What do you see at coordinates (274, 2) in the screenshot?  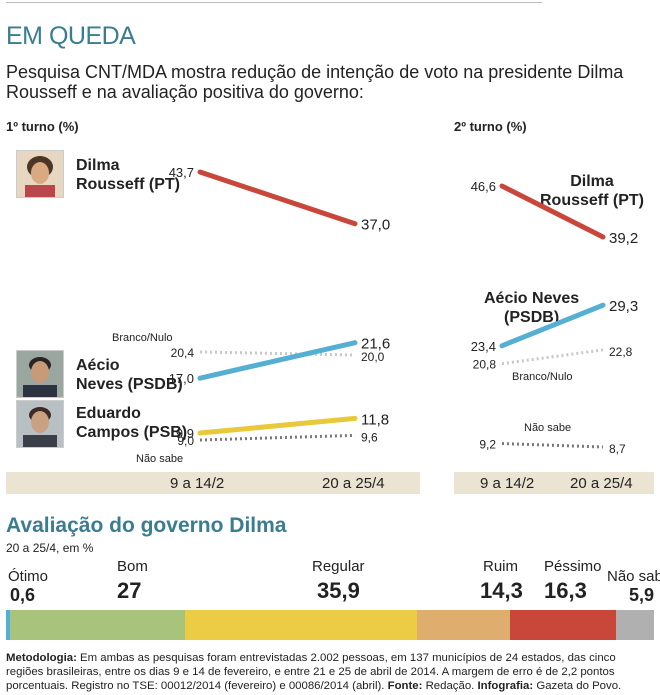 I see `top-rule` at bounding box center [274, 2].